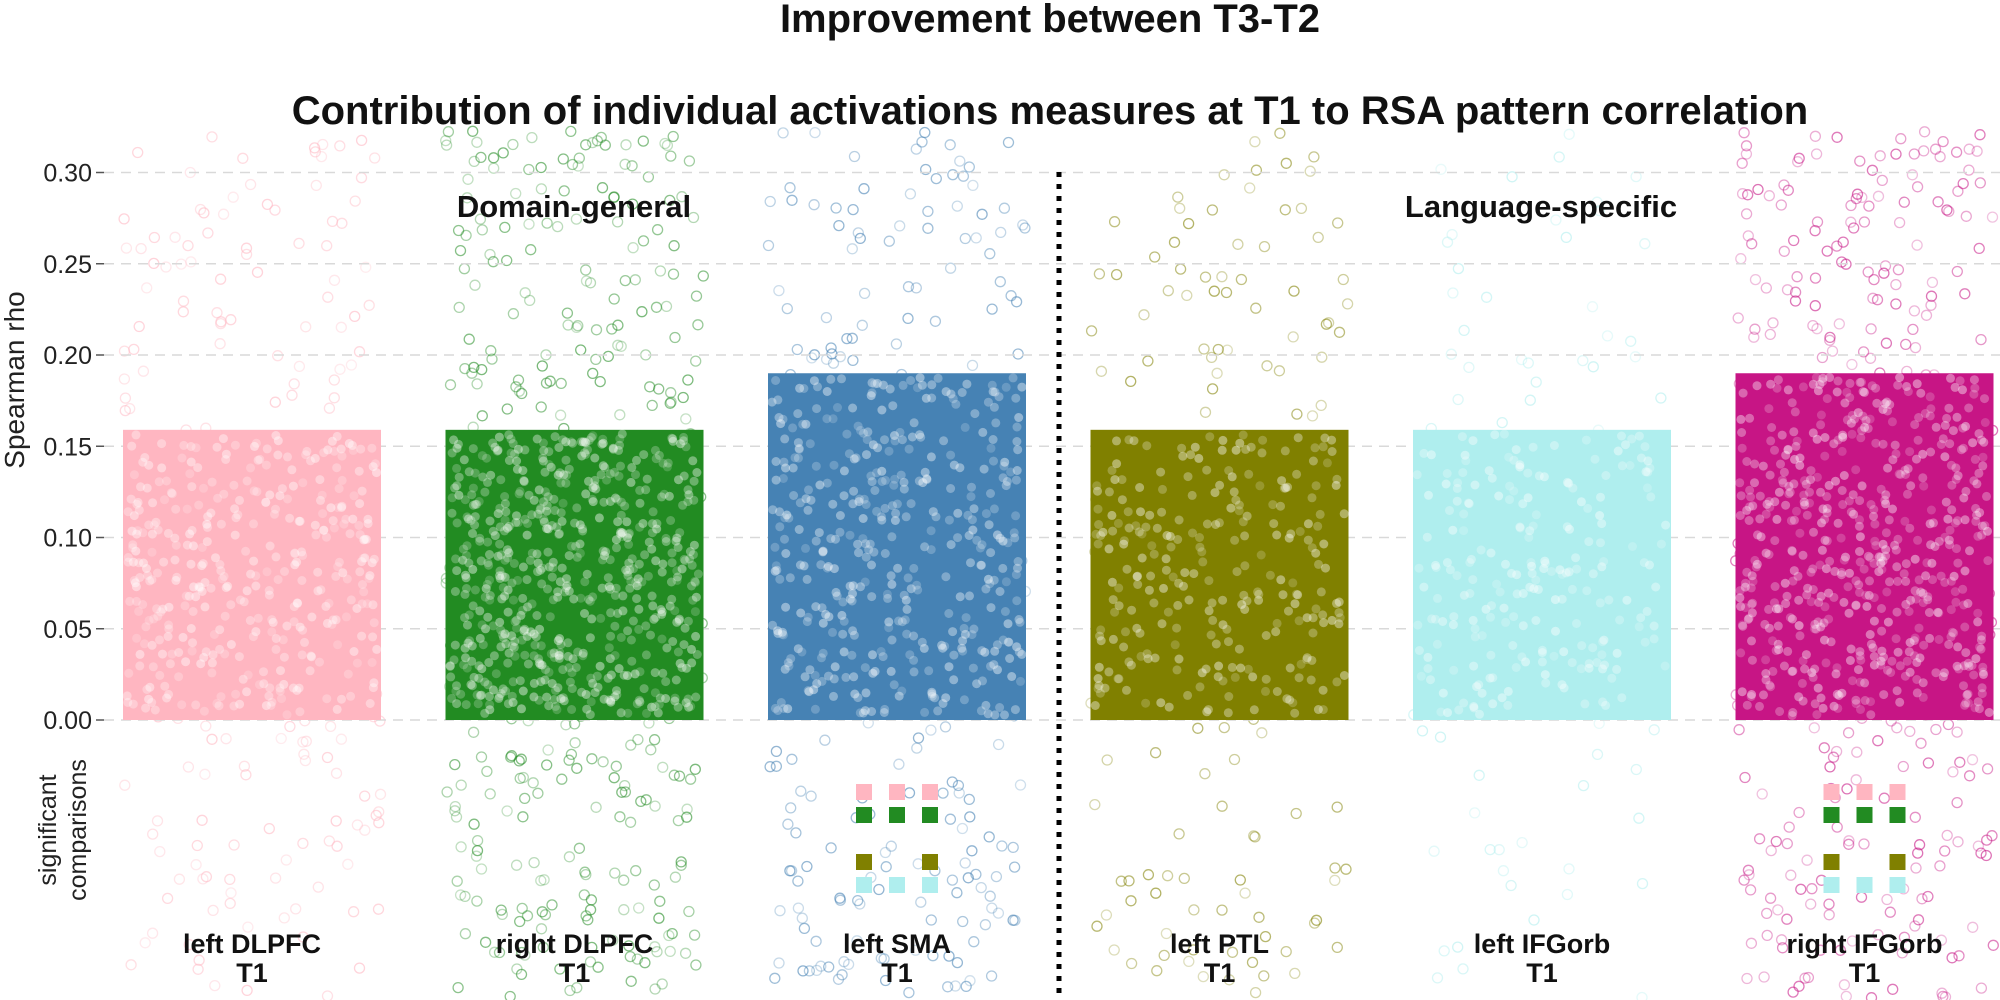 The width and height of the screenshot is (2000, 1000). What do you see at coordinates (1865, 973) in the screenshot?
I see `category-sublabel: T1` at bounding box center [1865, 973].